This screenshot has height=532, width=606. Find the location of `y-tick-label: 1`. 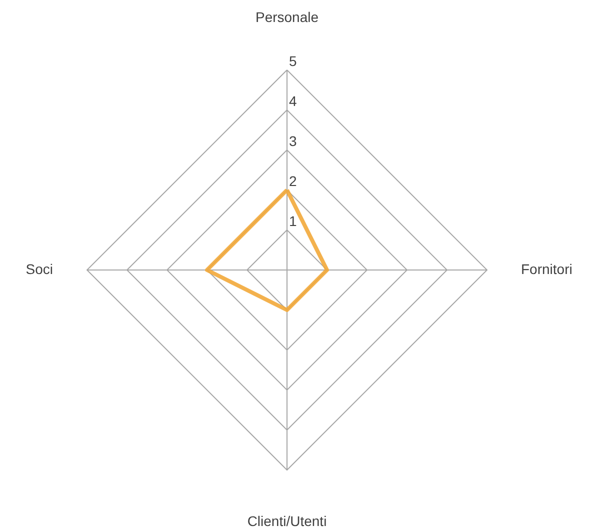

y-tick-label: 1 is located at coordinates (293, 221).